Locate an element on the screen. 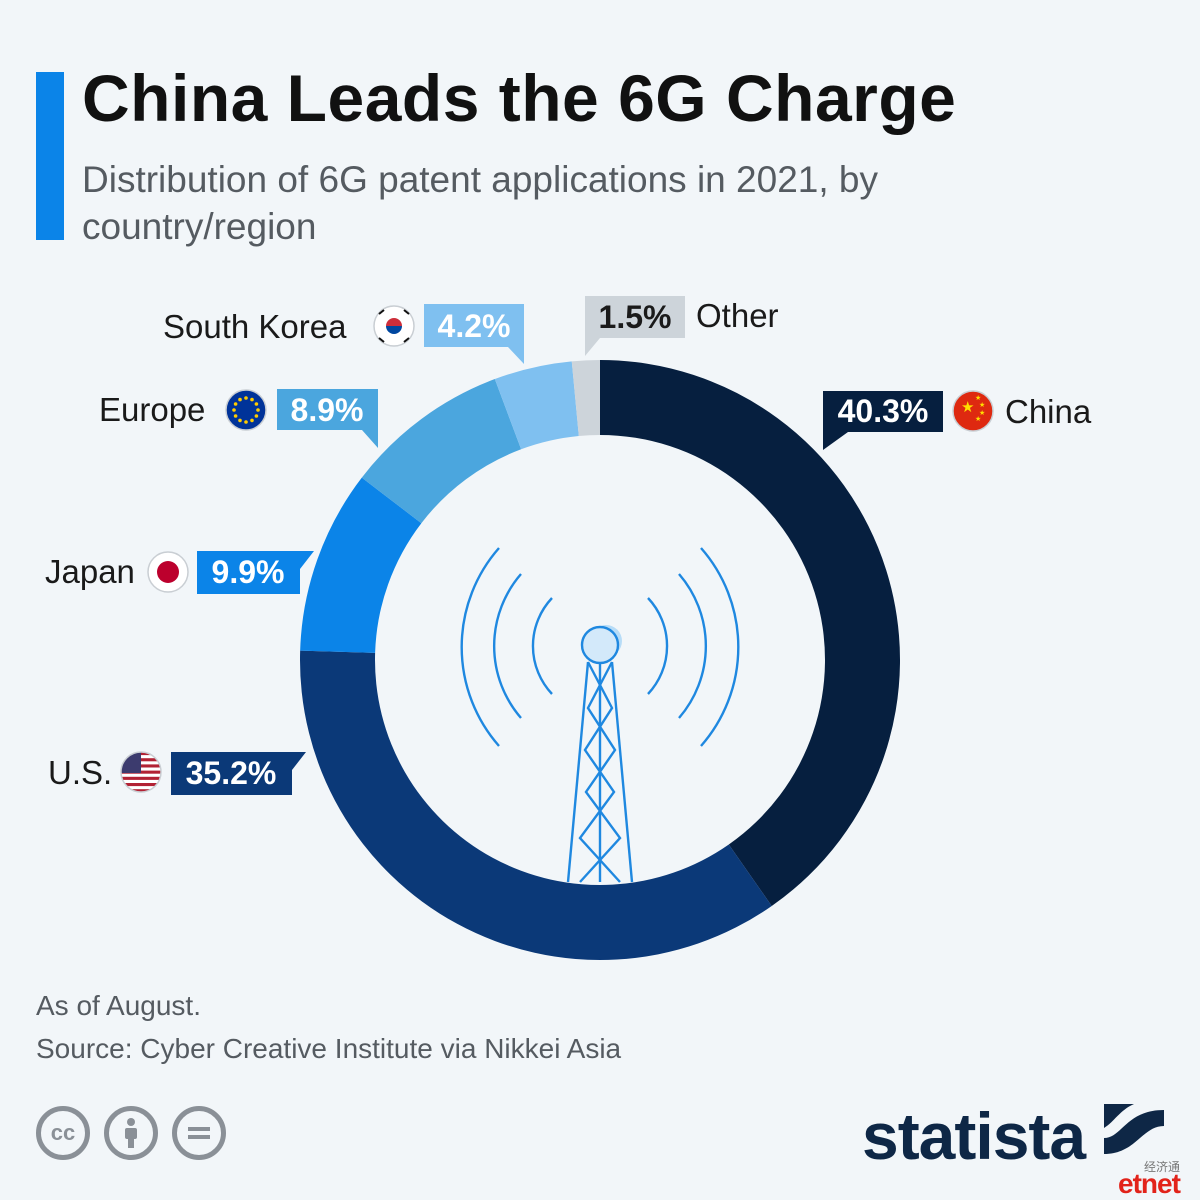 The width and height of the screenshot is (1200, 1200). title-accent-bar is located at coordinates (50, 156).